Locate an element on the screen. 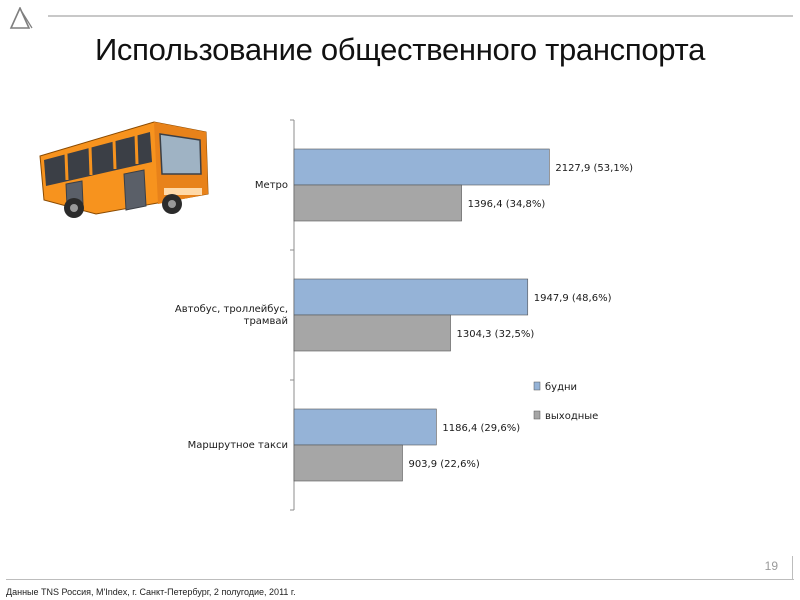  chart-legend: будни выходные is located at coordinates (565, 401).